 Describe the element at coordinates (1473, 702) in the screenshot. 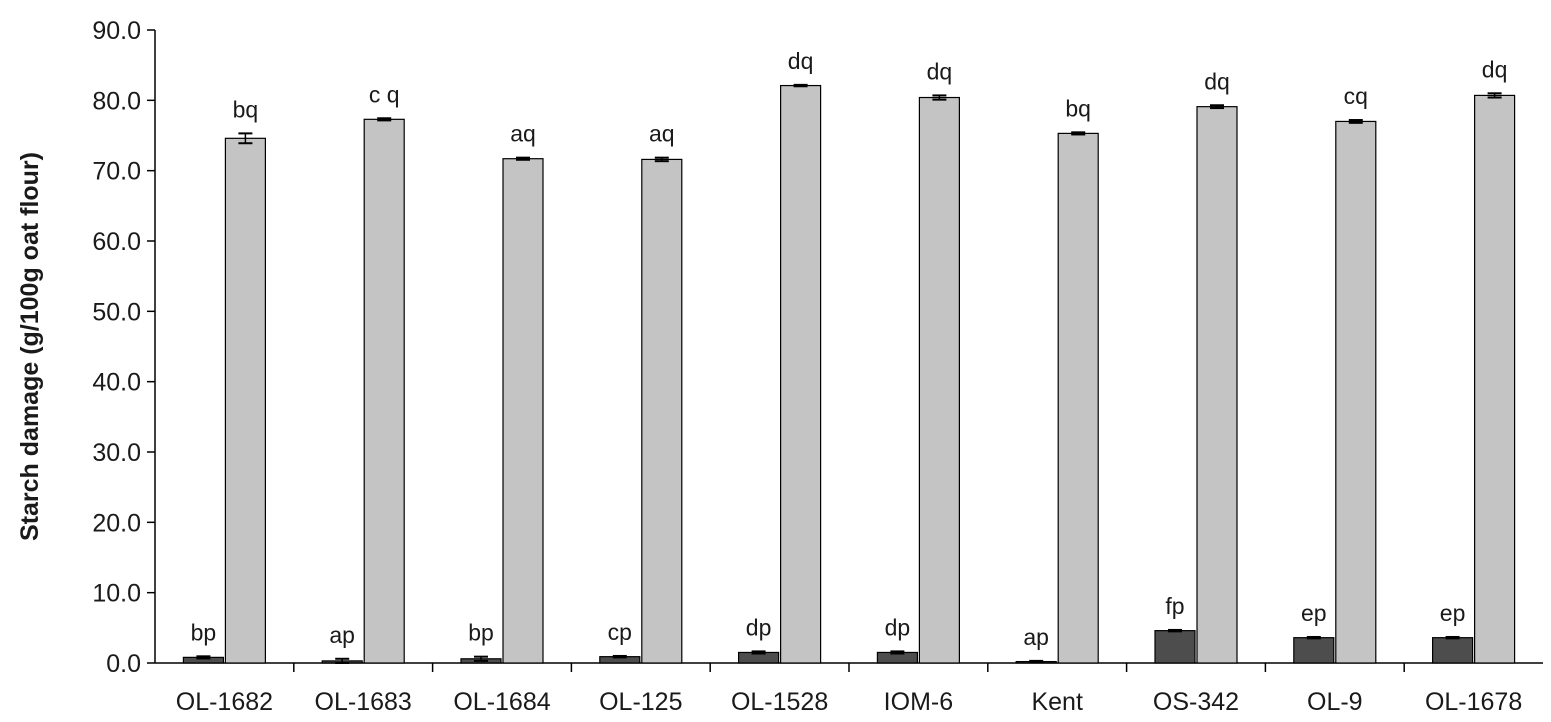

I see `x-tick-label: OL-1678` at that location.